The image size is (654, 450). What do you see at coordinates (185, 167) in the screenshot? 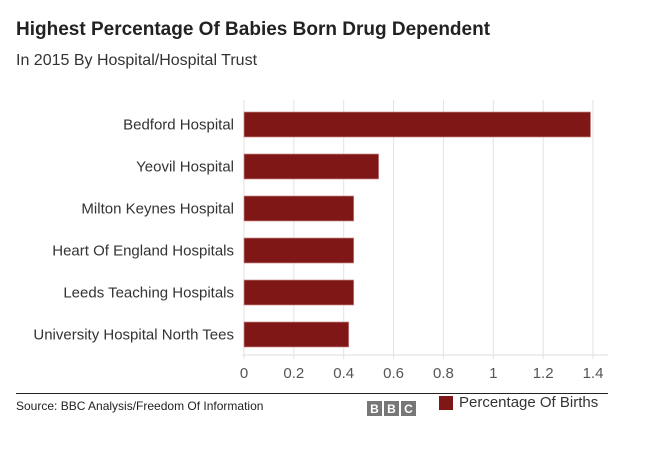
I see `category-label: Yeovil Hospital` at bounding box center [185, 167].